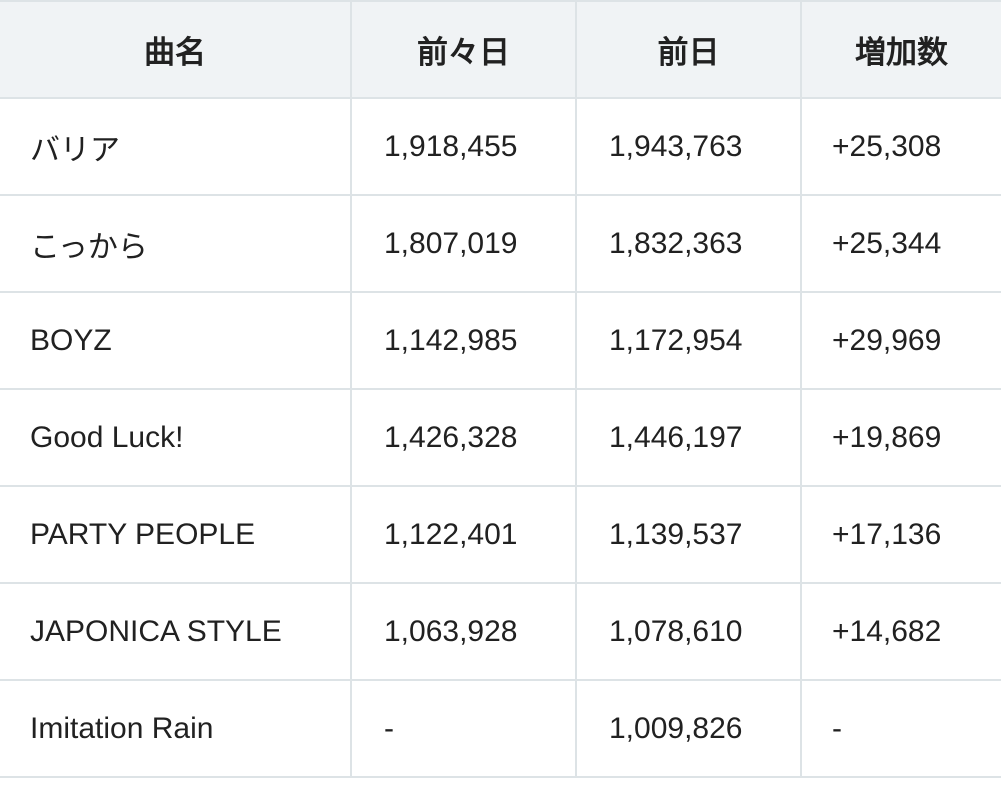  What do you see at coordinates (688, 534) in the screenshot?
I see `cell-yesterday: 1,139,537` at bounding box center [688, 534].